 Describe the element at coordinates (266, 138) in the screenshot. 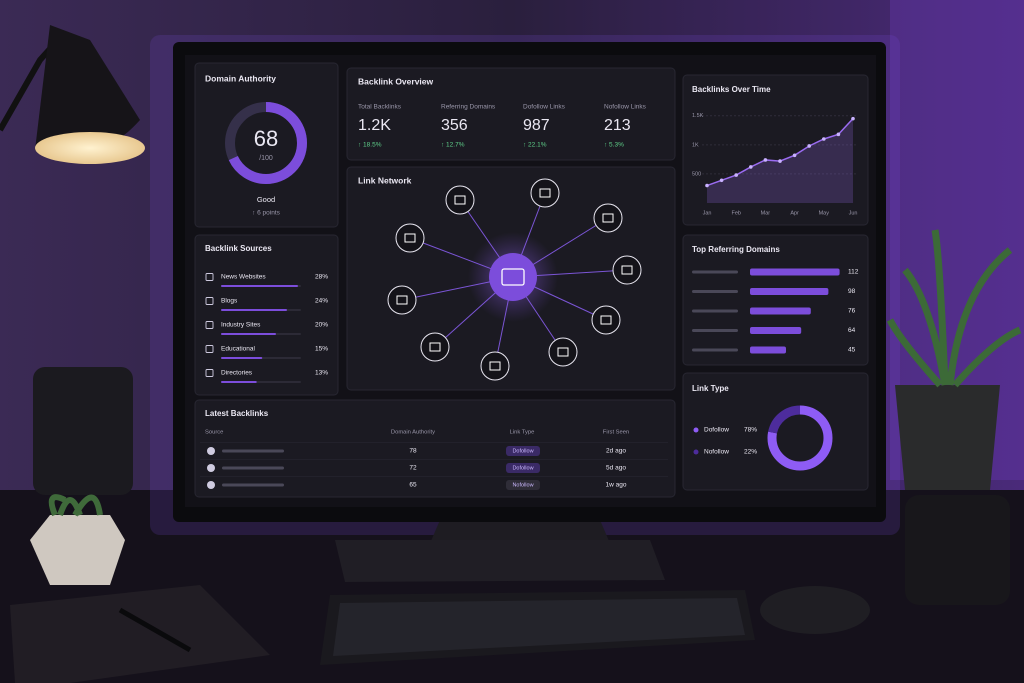

I see `score: 68` at that location.